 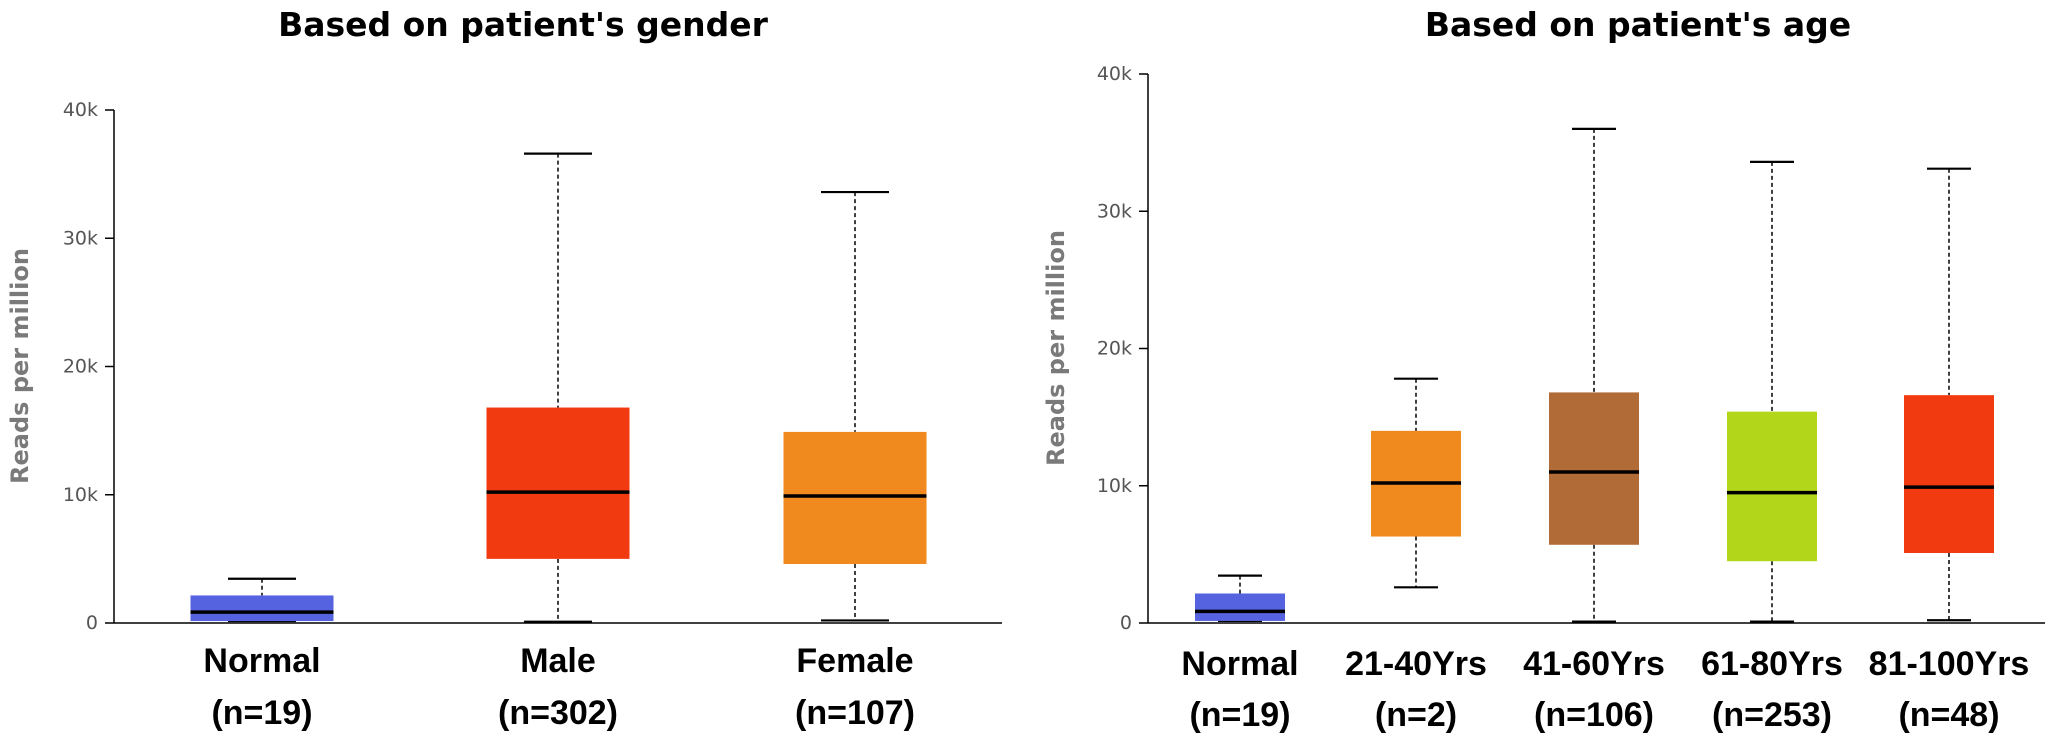 I want to click on category-label: 61-80Yrs, so click(x=1772, y=664).